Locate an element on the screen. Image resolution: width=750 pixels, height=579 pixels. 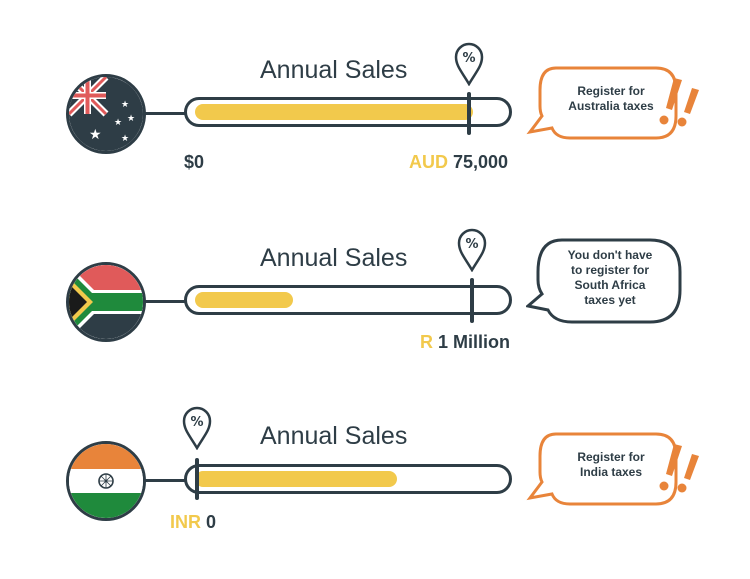
speech-bubble is located at coordinates (604, 281).